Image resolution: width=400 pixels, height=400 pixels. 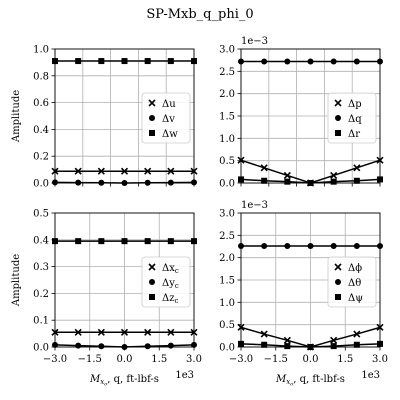 I want to click on x-offset-label: 1e3, so click(x=184, y=375).